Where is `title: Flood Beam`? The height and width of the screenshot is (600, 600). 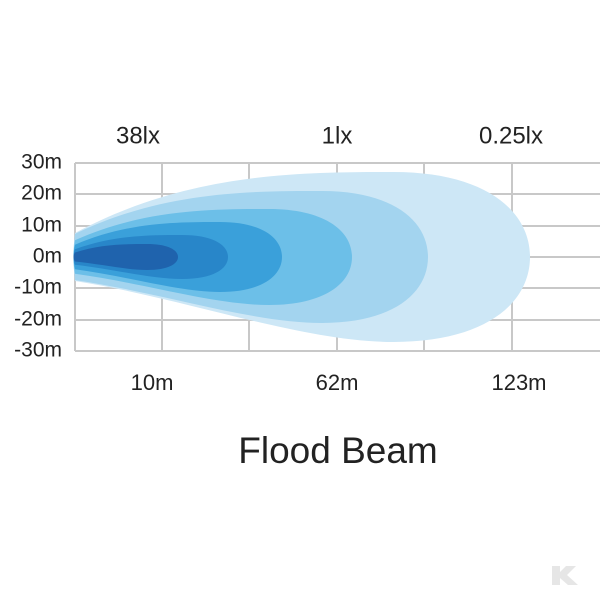
title: Flood Beam is located at coordinates (338, 450).